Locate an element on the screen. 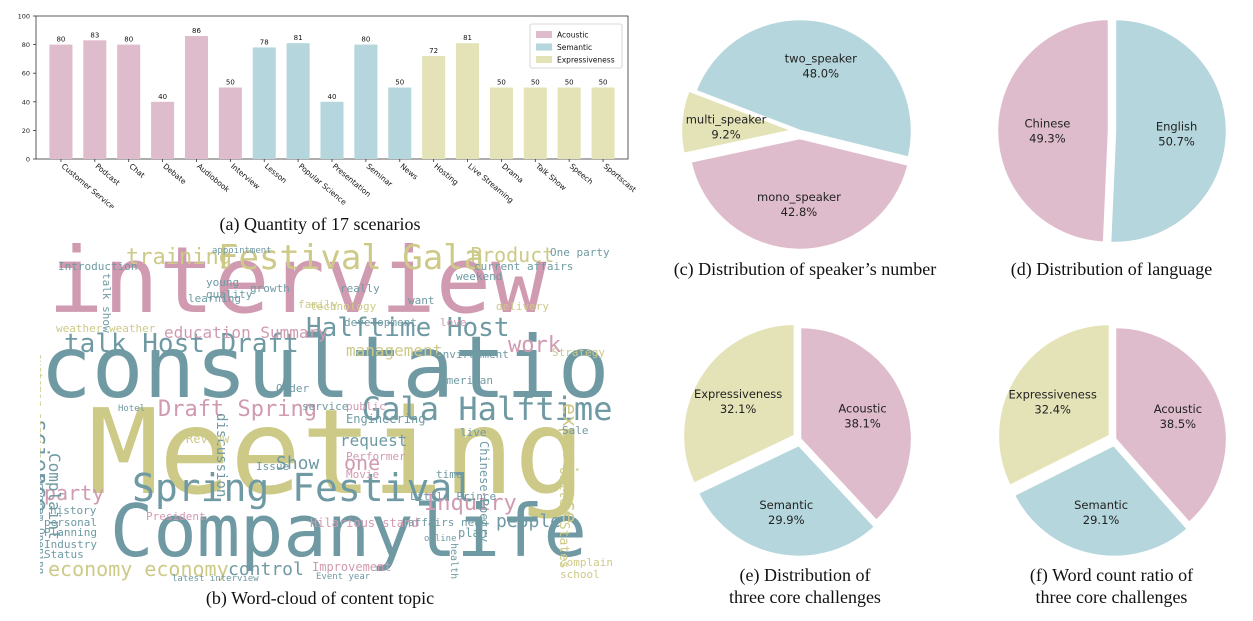 This screenshot has width=1253, height=621. pie-chart-language-caption: (d) Distribution of language is located at coordinates (1111, 269).